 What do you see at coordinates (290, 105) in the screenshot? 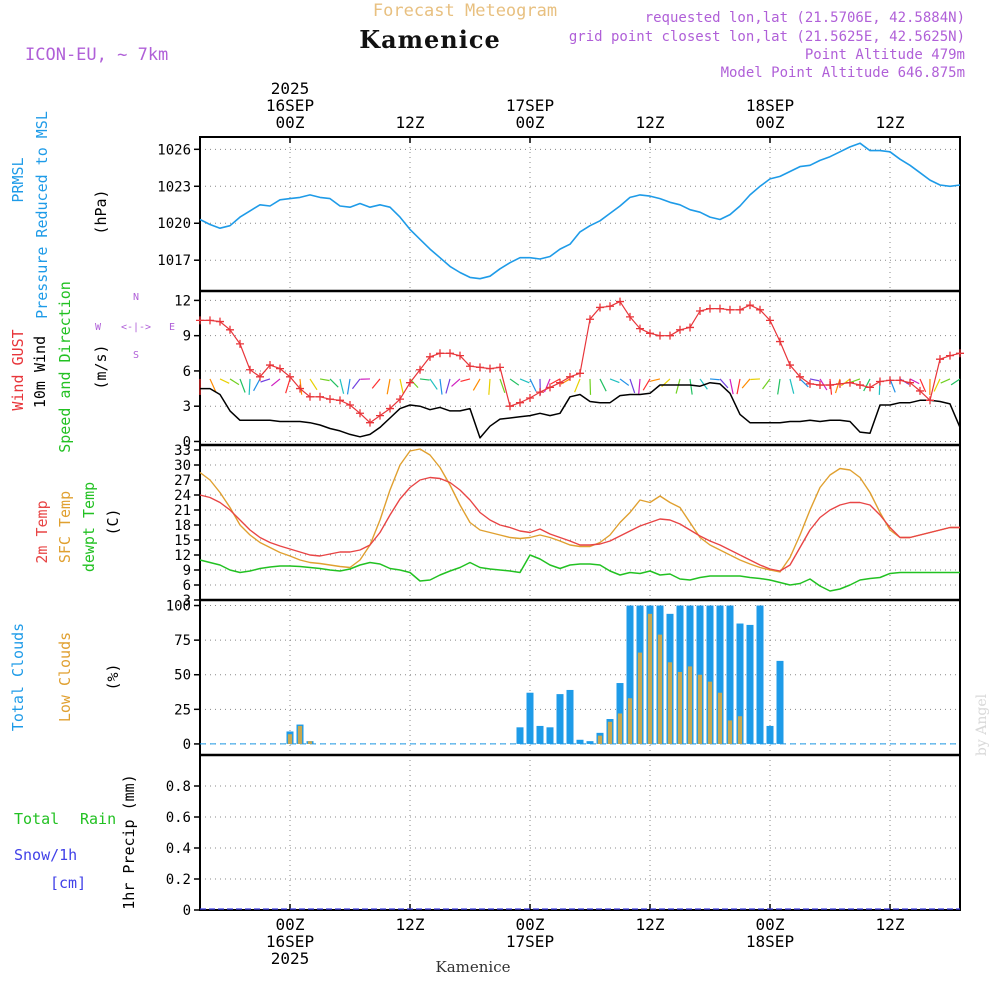
I see `x-tick-label-top: 16SEP` at bounding box center [290, 105].